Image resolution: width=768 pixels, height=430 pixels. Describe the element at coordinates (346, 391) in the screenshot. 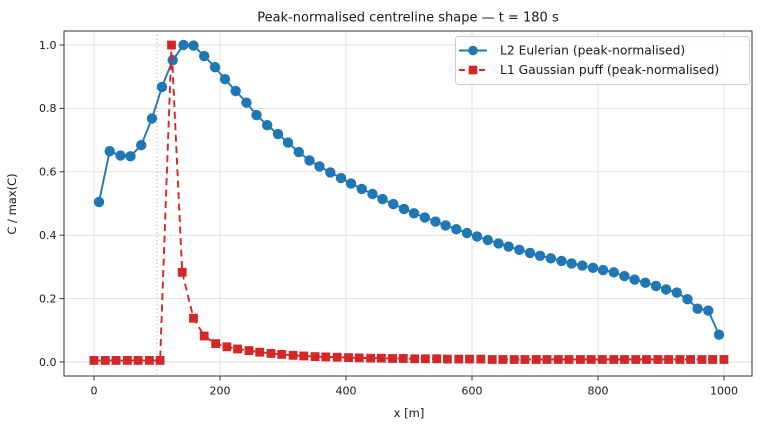

I see `x-tick-label: 400` at that location.